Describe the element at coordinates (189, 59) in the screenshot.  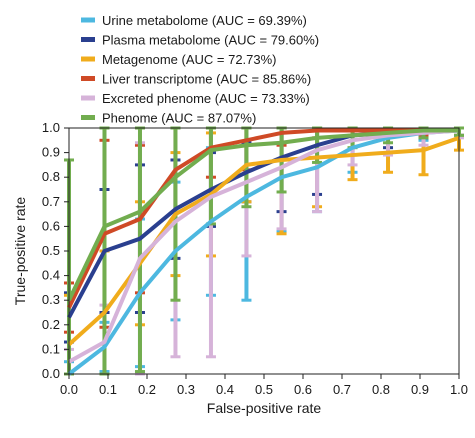
I see `legend-label: Metagenome (AUC = 72.73%)` at that location.